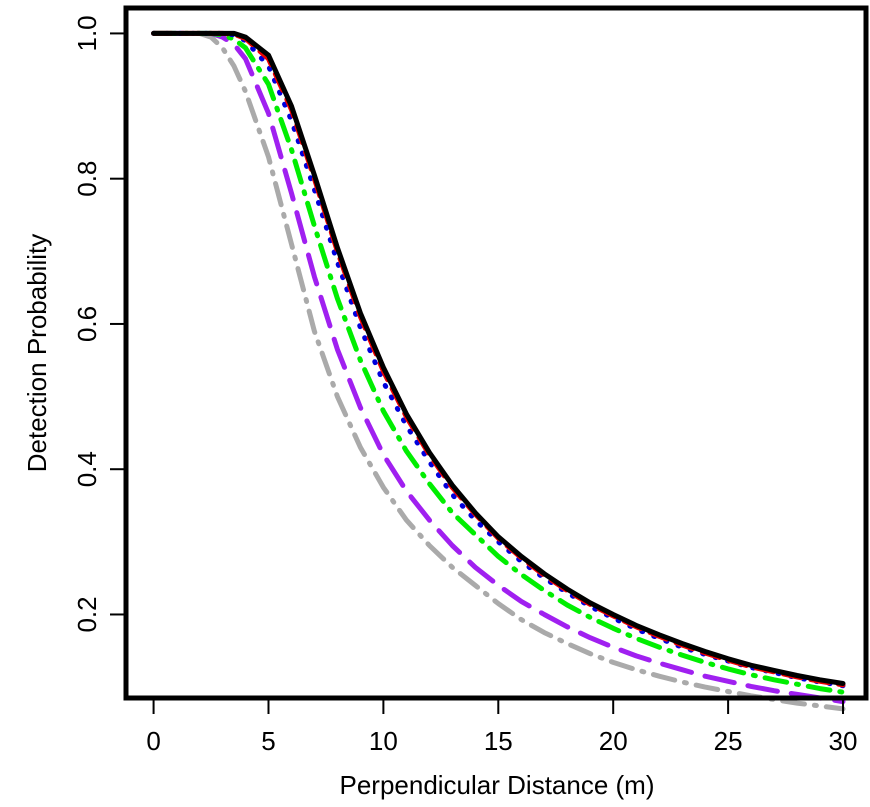 The width and height of the screenshot is (870, 807). Describe the element at coordinates (383, 741) in the screenshot. I see `x-tick-label: 10` at that location.